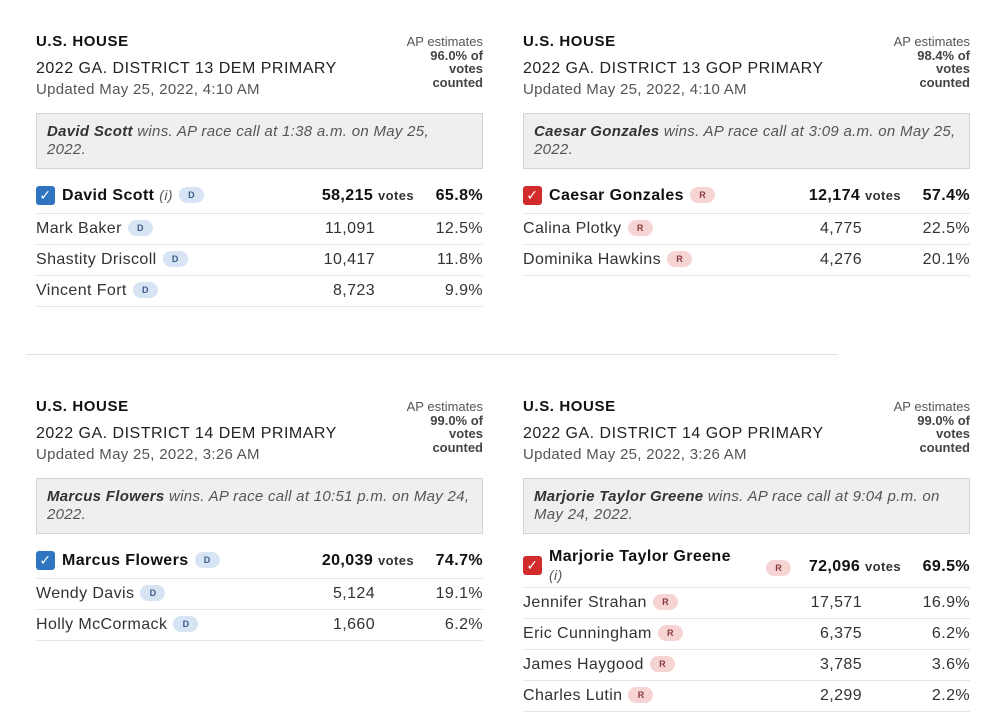 Image resolution: width=1008 pixels, height=721 pixels. I want to click on candidate-percent: 69.5%, so click(946, 566).